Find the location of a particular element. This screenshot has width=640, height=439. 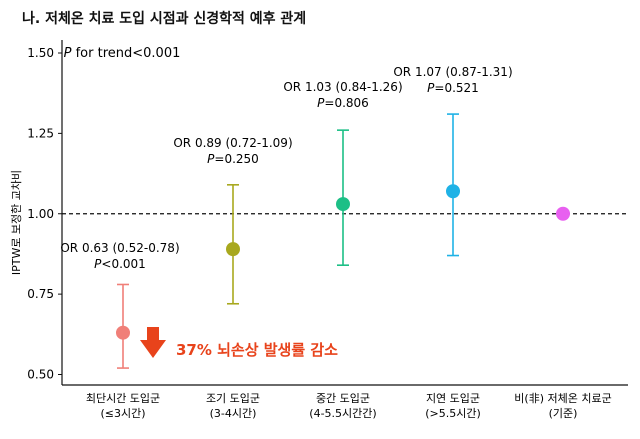

p-value-annotation: P=0.521 is located at coordinates (453, 88).